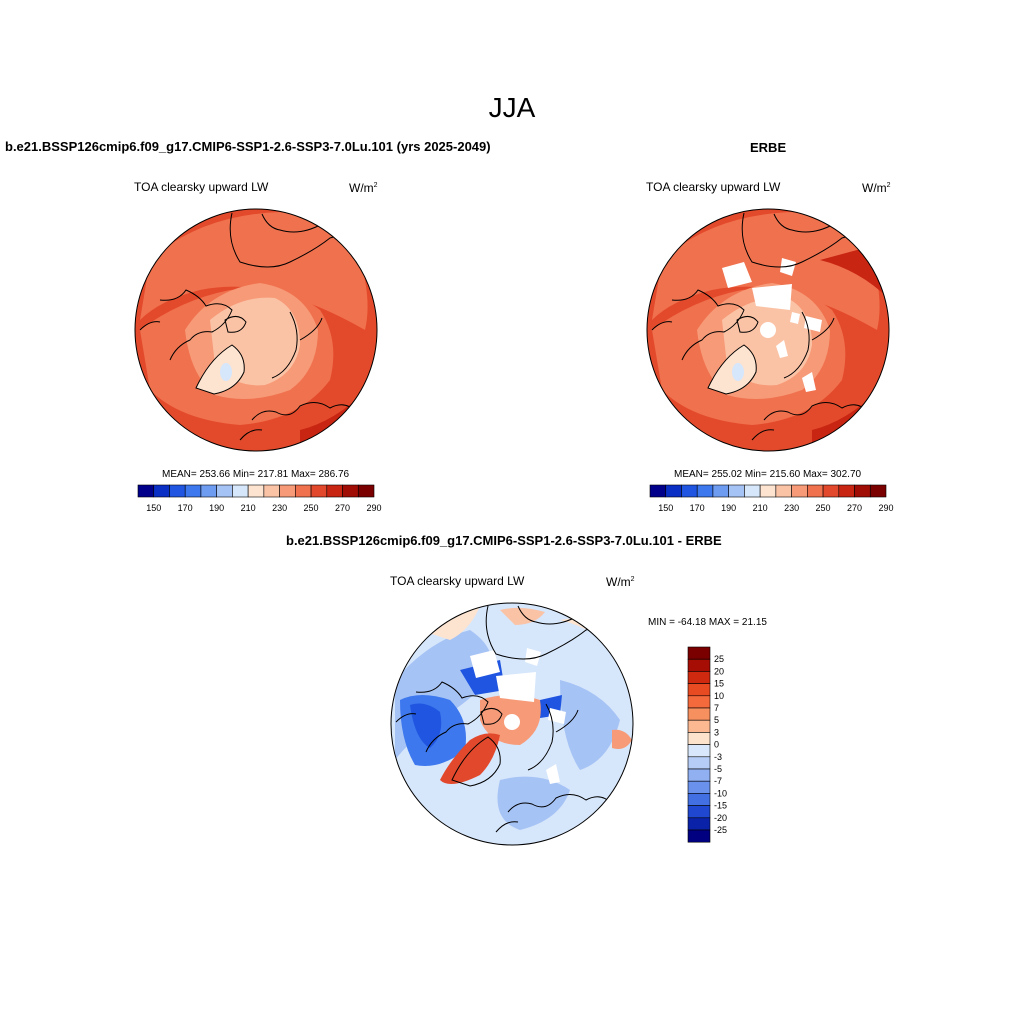  What do you see at coordinates (768, 330) in the screenshot?
I see `map-top-right` at bounding box center [768, 330].